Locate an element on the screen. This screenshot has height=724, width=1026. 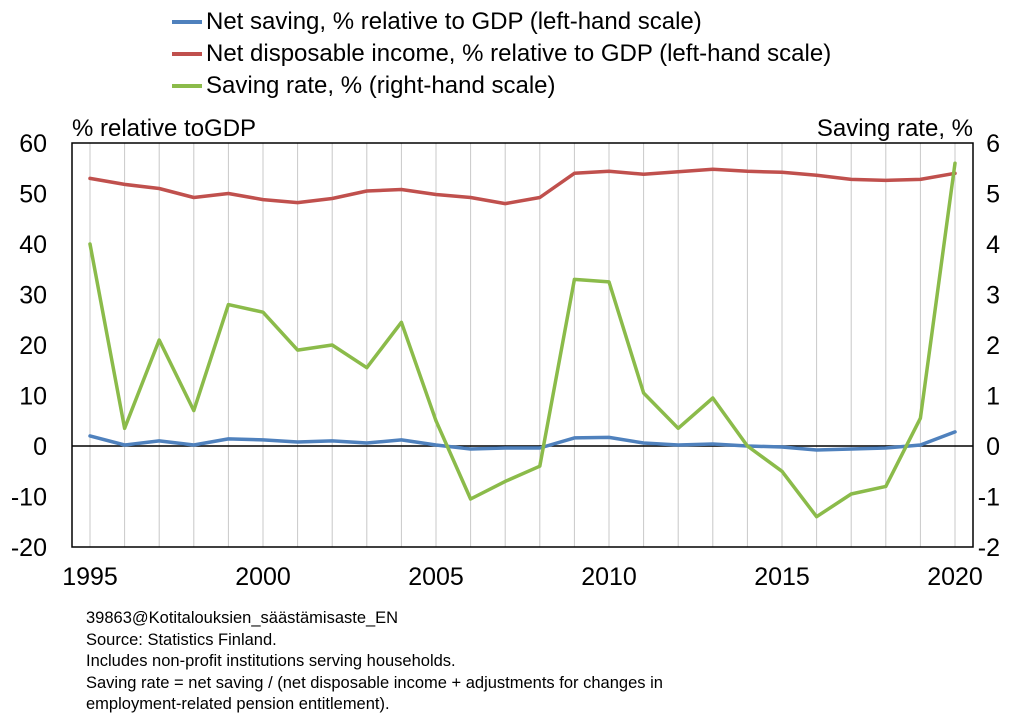
right-axis-ticks: 6 5 4 3 2 1 0 -1 -2 is located at coordinates (989, 346).